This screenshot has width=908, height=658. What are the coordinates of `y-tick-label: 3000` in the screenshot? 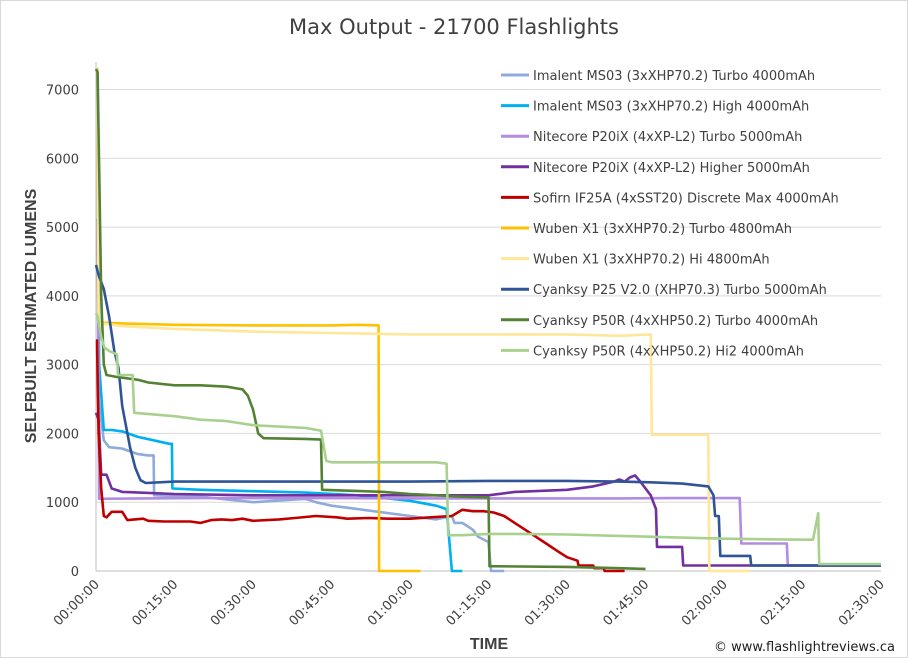 It's located at (62, 366).